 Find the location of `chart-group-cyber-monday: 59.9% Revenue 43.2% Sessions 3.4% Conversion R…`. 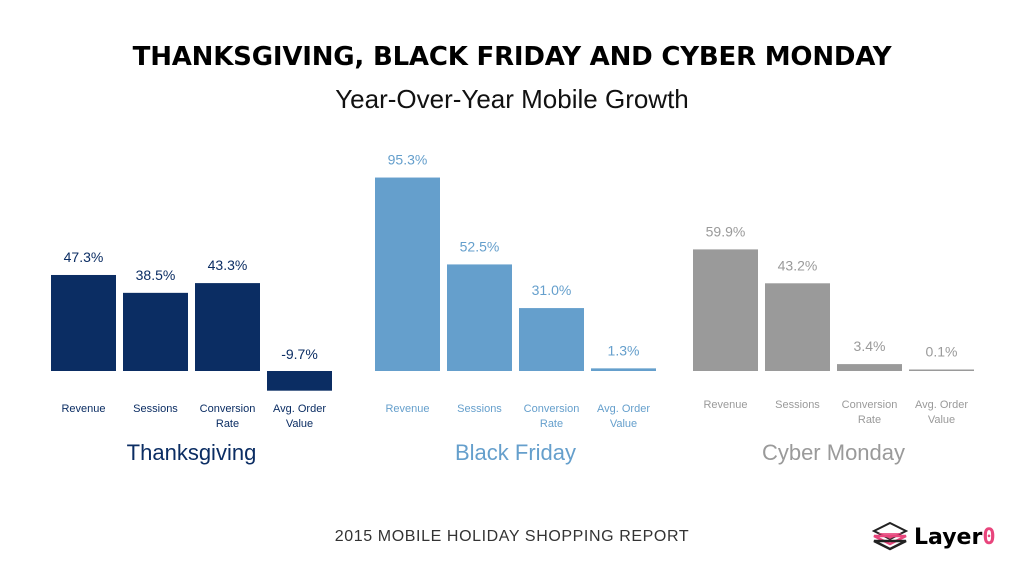

chart-group-cyber-monday: 59.9% Revenue 43.2% Sessions 3.4% Conversion R… is located at coordinates (833, 344).